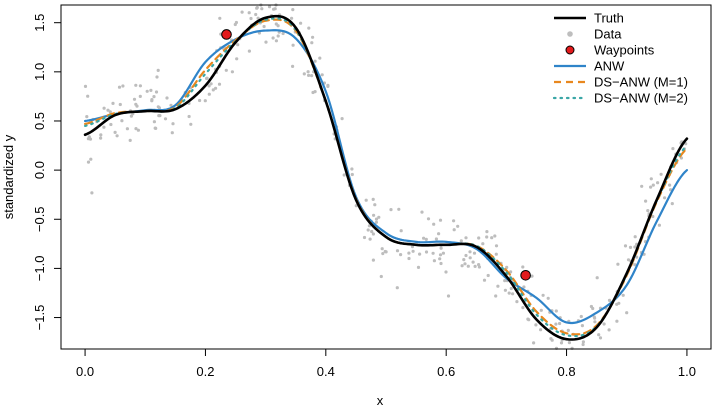  What do you see at coordinates (205, 371) in the screenshot?
I see `x-tick-label: 0.2` at bounding box center [205, 371].